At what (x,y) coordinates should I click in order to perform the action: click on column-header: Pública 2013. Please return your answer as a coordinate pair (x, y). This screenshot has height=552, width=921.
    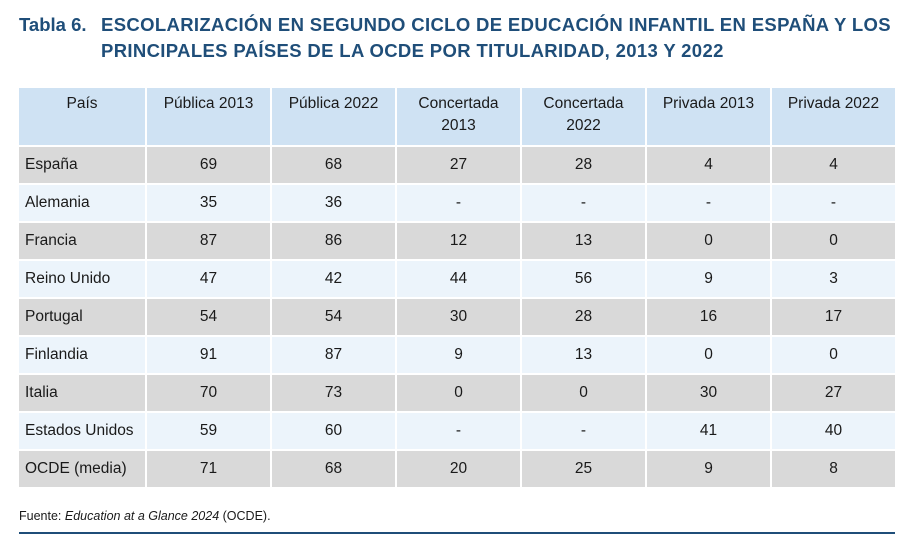
    Looking at the image, I should click on (209, 117).